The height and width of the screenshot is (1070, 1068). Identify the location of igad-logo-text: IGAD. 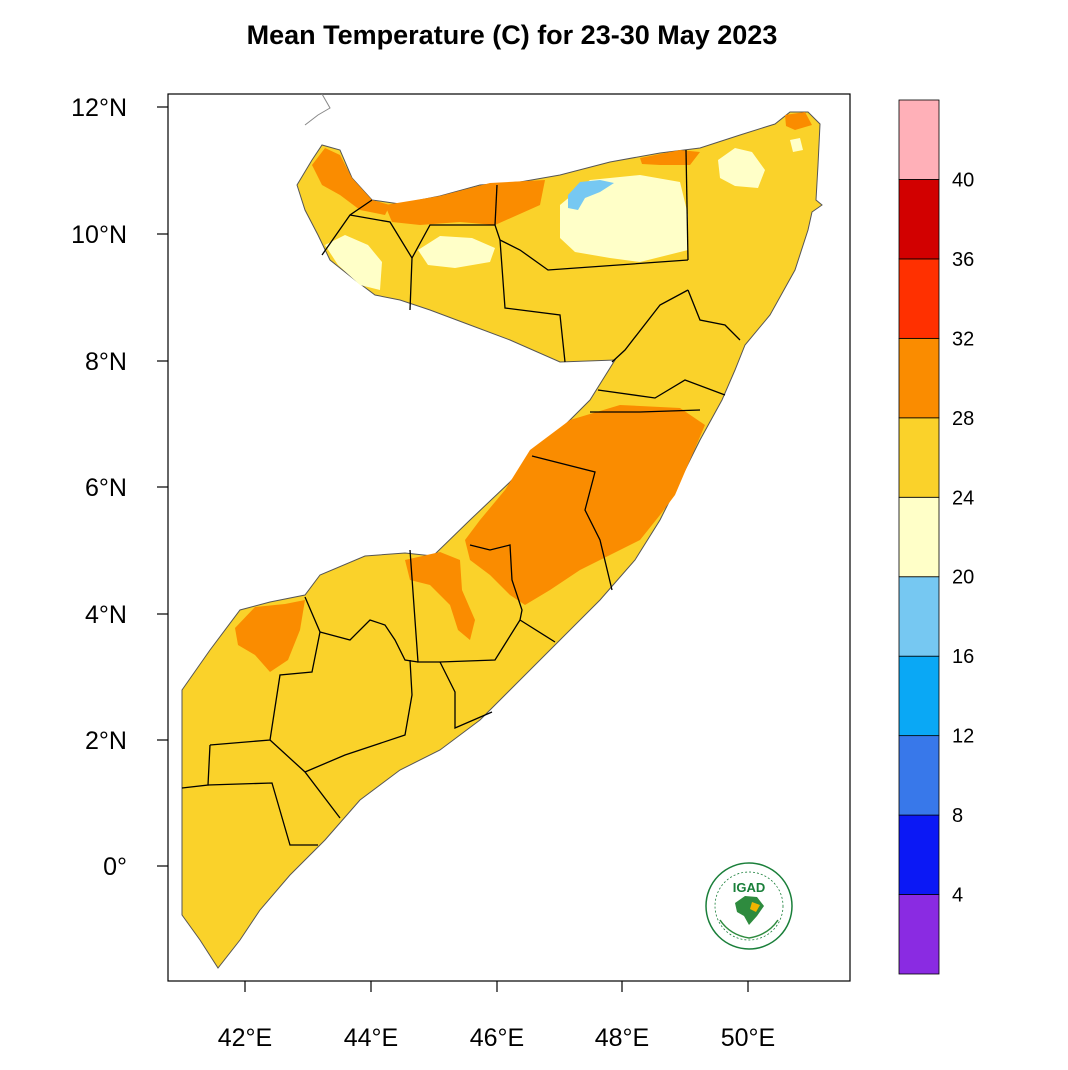
(749, 887).